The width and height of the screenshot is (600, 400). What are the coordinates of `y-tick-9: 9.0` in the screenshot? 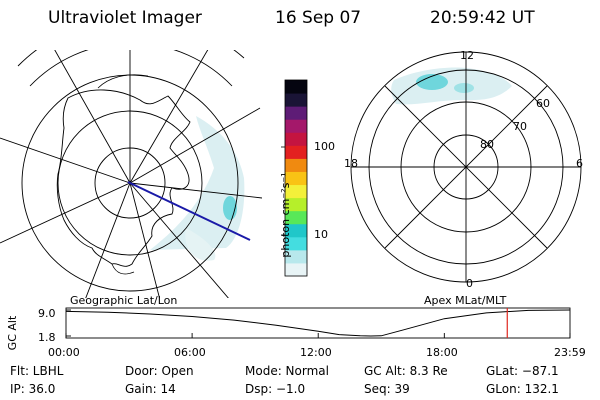 It's located at (47, 313).